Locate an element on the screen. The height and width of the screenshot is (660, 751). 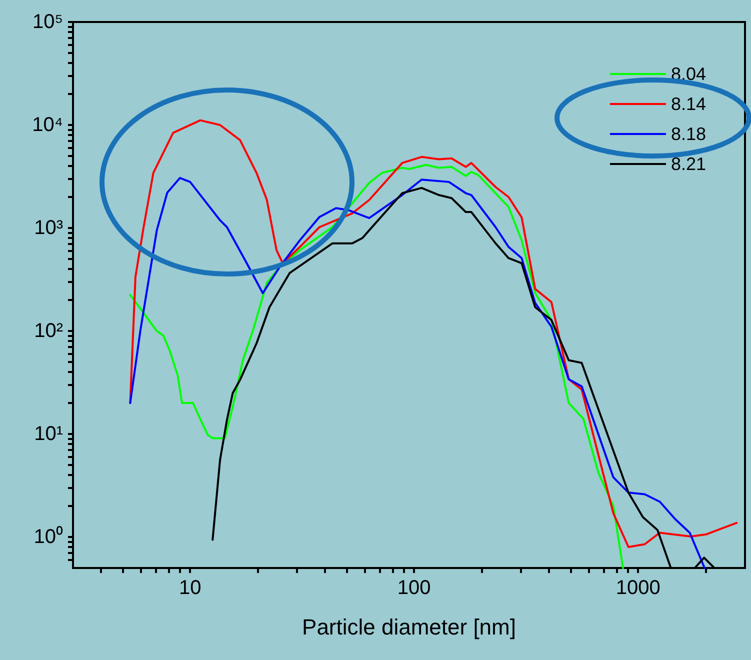
legend-label: 8.21 is located at coordinates (688, 164).